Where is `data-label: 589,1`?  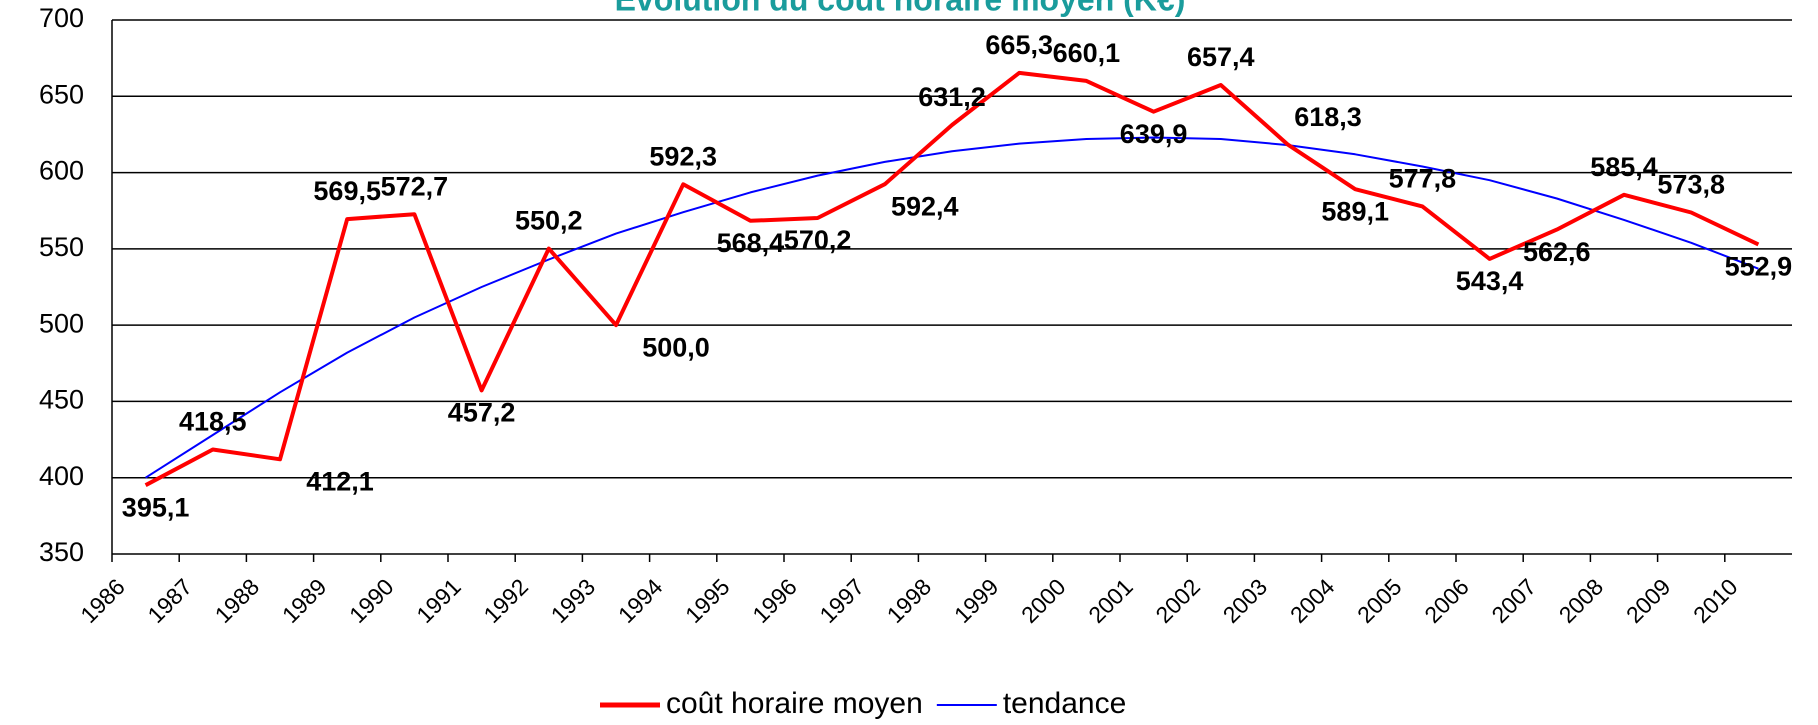
data-label: 589,1 is located at coordinates (1355, 211).